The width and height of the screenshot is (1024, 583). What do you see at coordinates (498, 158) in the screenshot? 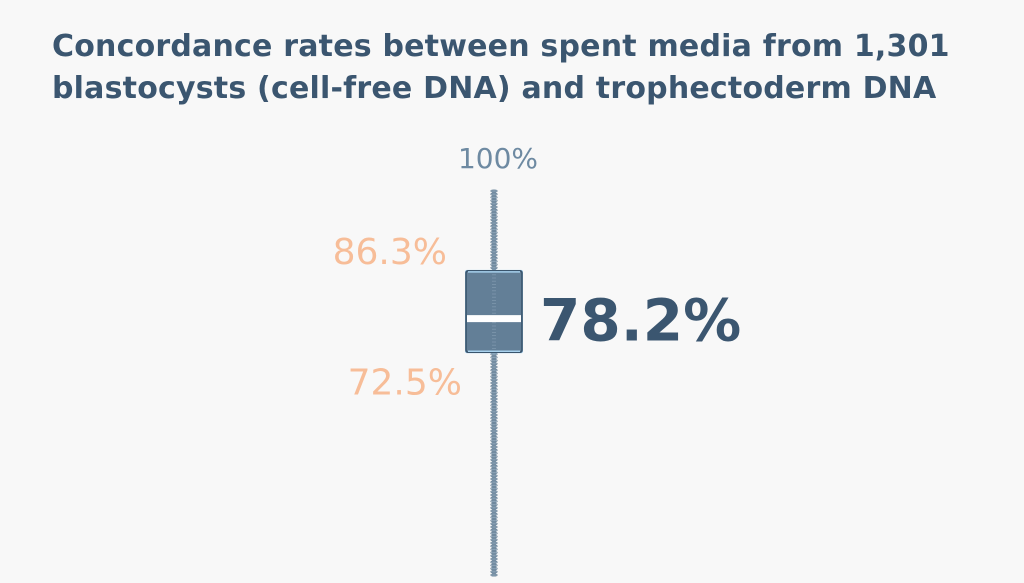
I see `max-value-label: 100%` at bounding box center [498, 158].